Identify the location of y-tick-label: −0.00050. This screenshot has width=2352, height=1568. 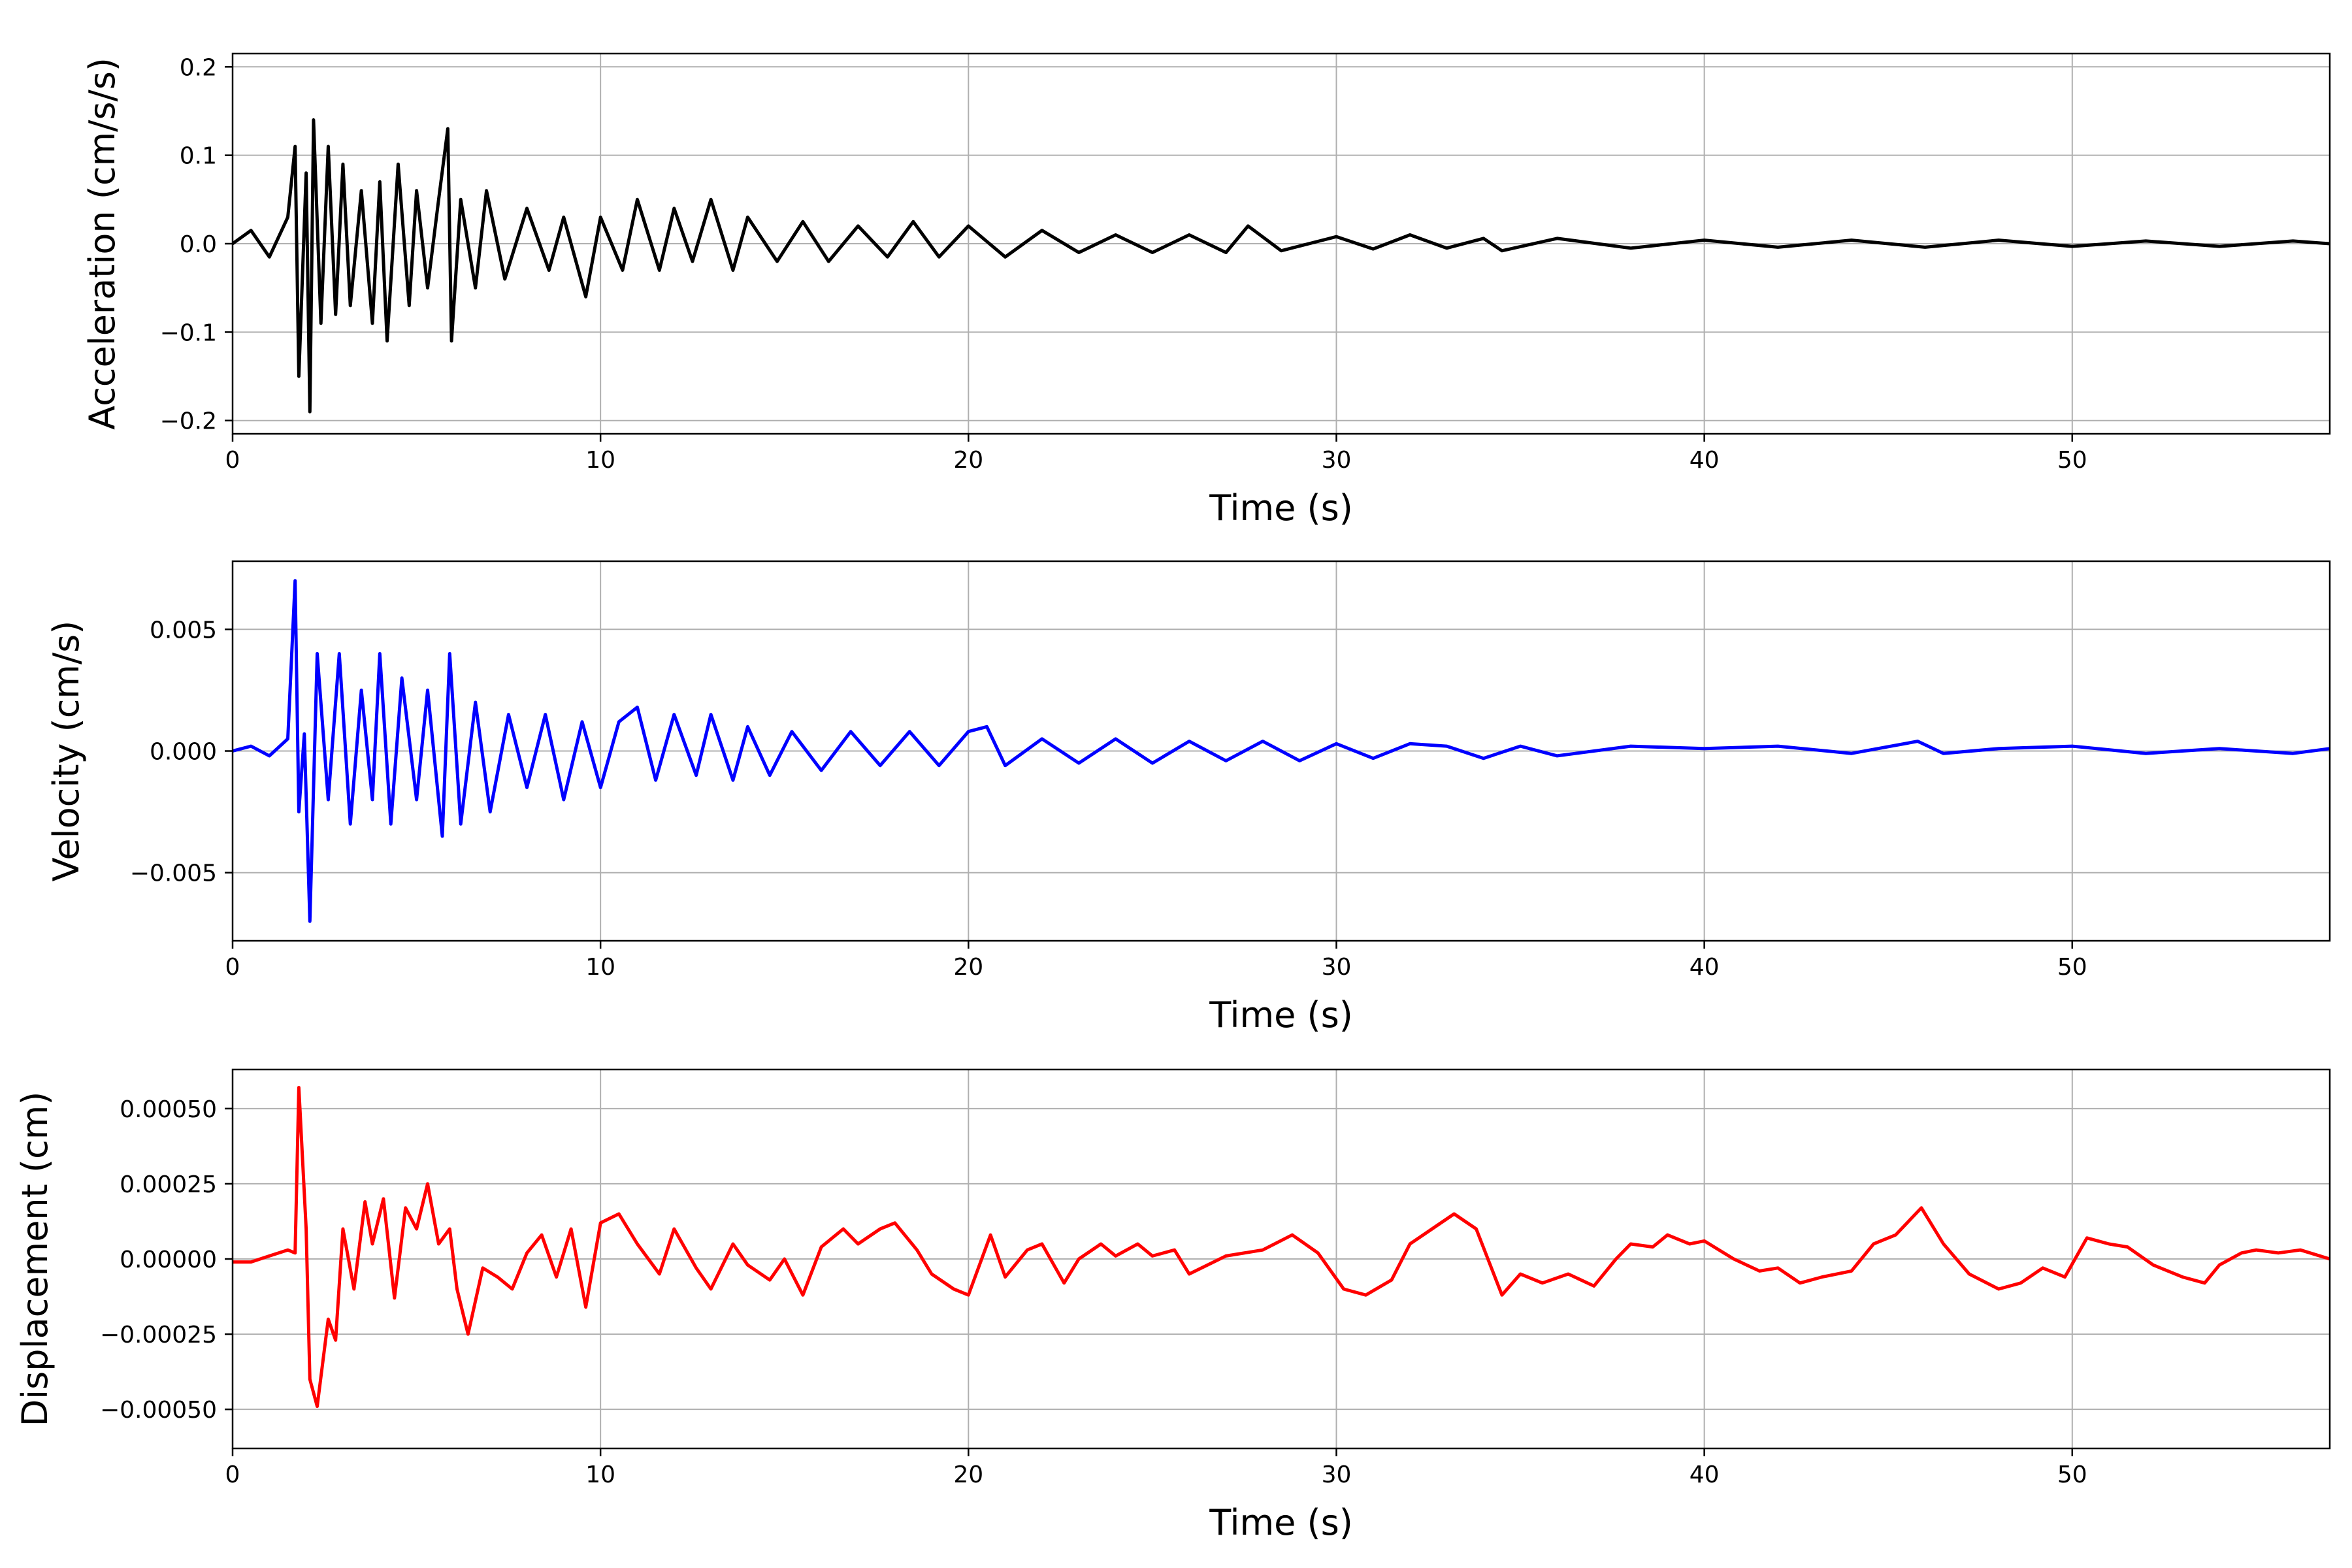
(158, 1410).